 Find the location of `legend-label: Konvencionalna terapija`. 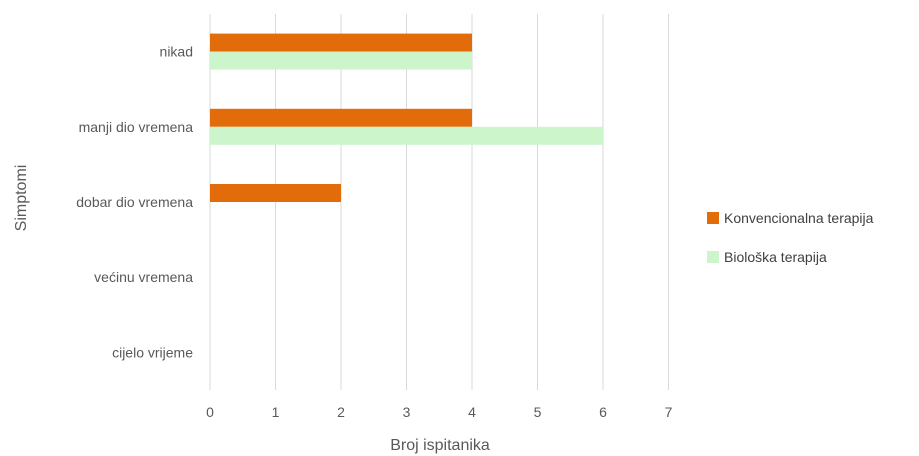

legend-label: Konvencionalna terapija is located at coordinates (799, 218).